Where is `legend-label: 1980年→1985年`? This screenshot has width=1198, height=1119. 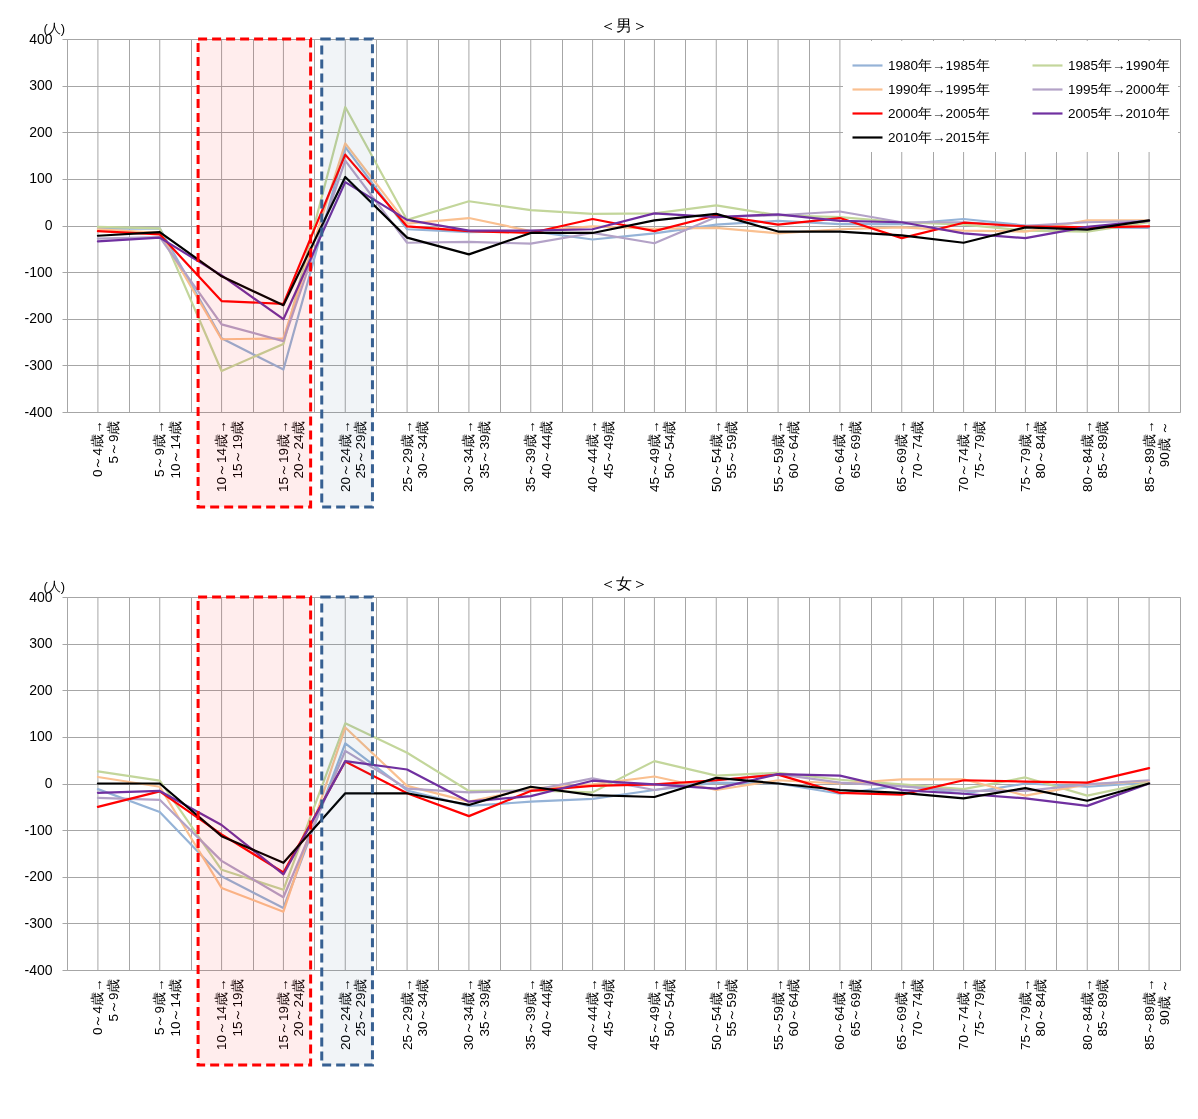
legend-label: 1980年→1985年 is located at coordinates (939, 65).